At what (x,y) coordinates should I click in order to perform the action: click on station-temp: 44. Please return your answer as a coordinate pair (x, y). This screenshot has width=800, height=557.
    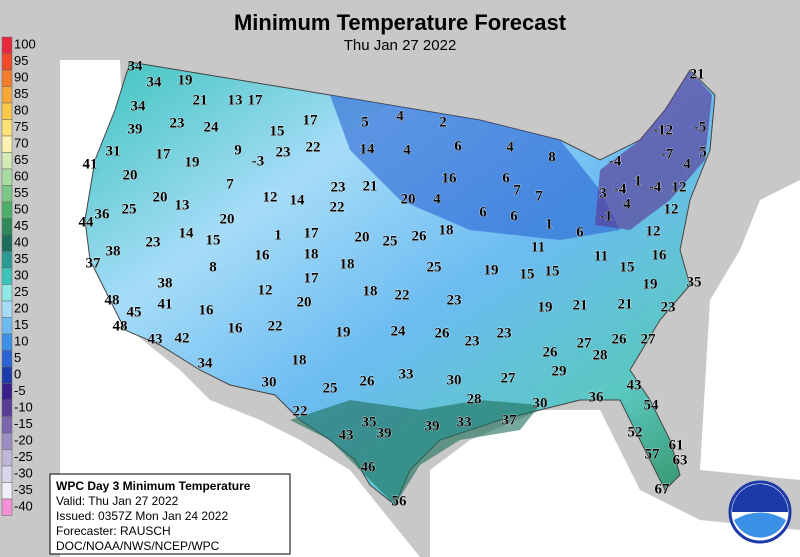
    Looking at the image, I should click on (87, 222).